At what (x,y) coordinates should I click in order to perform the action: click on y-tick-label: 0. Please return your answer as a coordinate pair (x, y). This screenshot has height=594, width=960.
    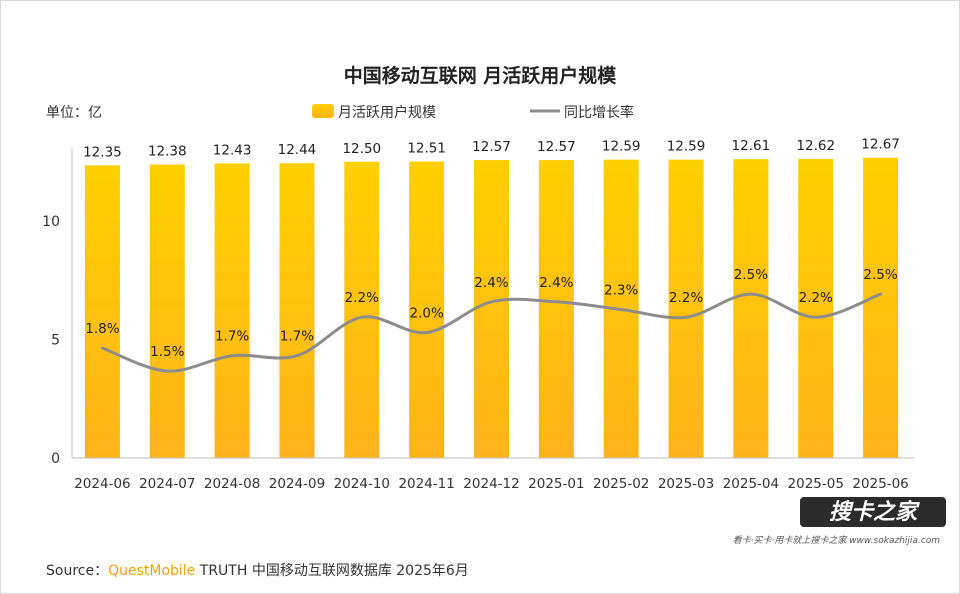
    Looking at the image, I should click on (55, 459).